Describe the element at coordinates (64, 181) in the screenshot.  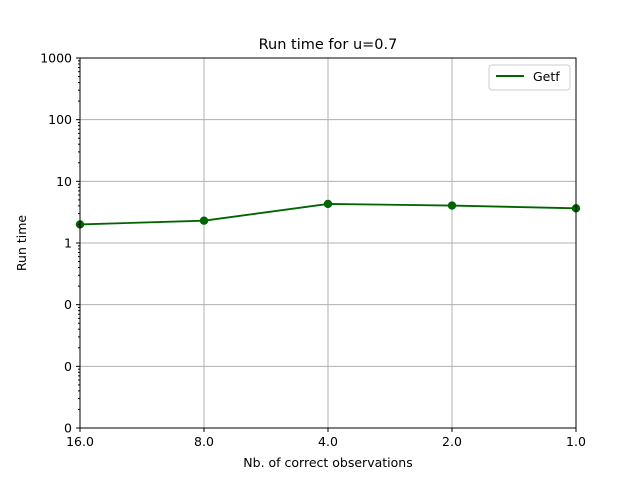
I see `y-tick-label: 10` at that location.